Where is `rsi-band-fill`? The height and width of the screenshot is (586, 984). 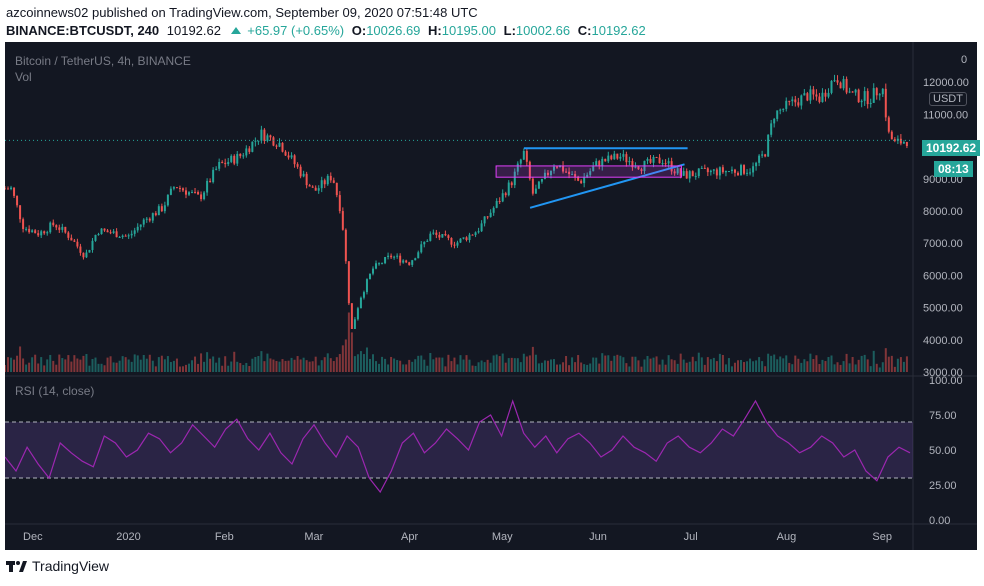
rsi-band-fill is located at coordinates (459, 450).